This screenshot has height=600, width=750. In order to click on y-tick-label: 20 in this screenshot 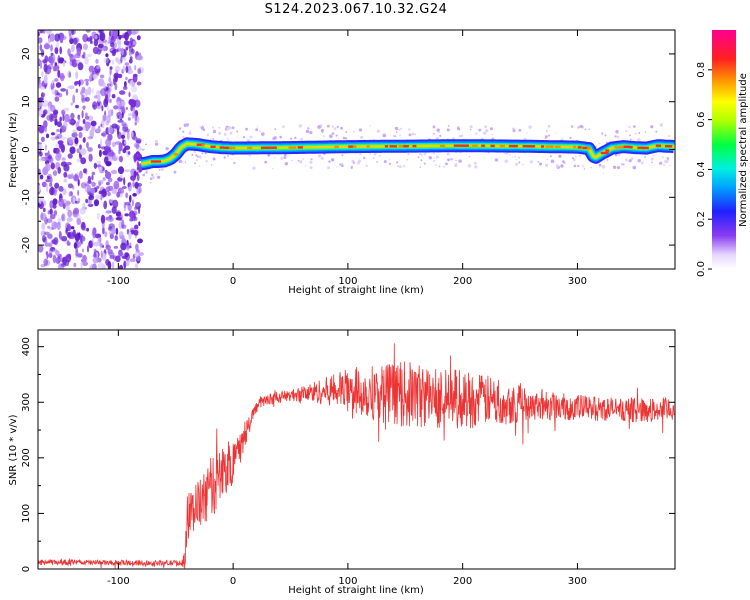, I will do `click(26, 54)`.